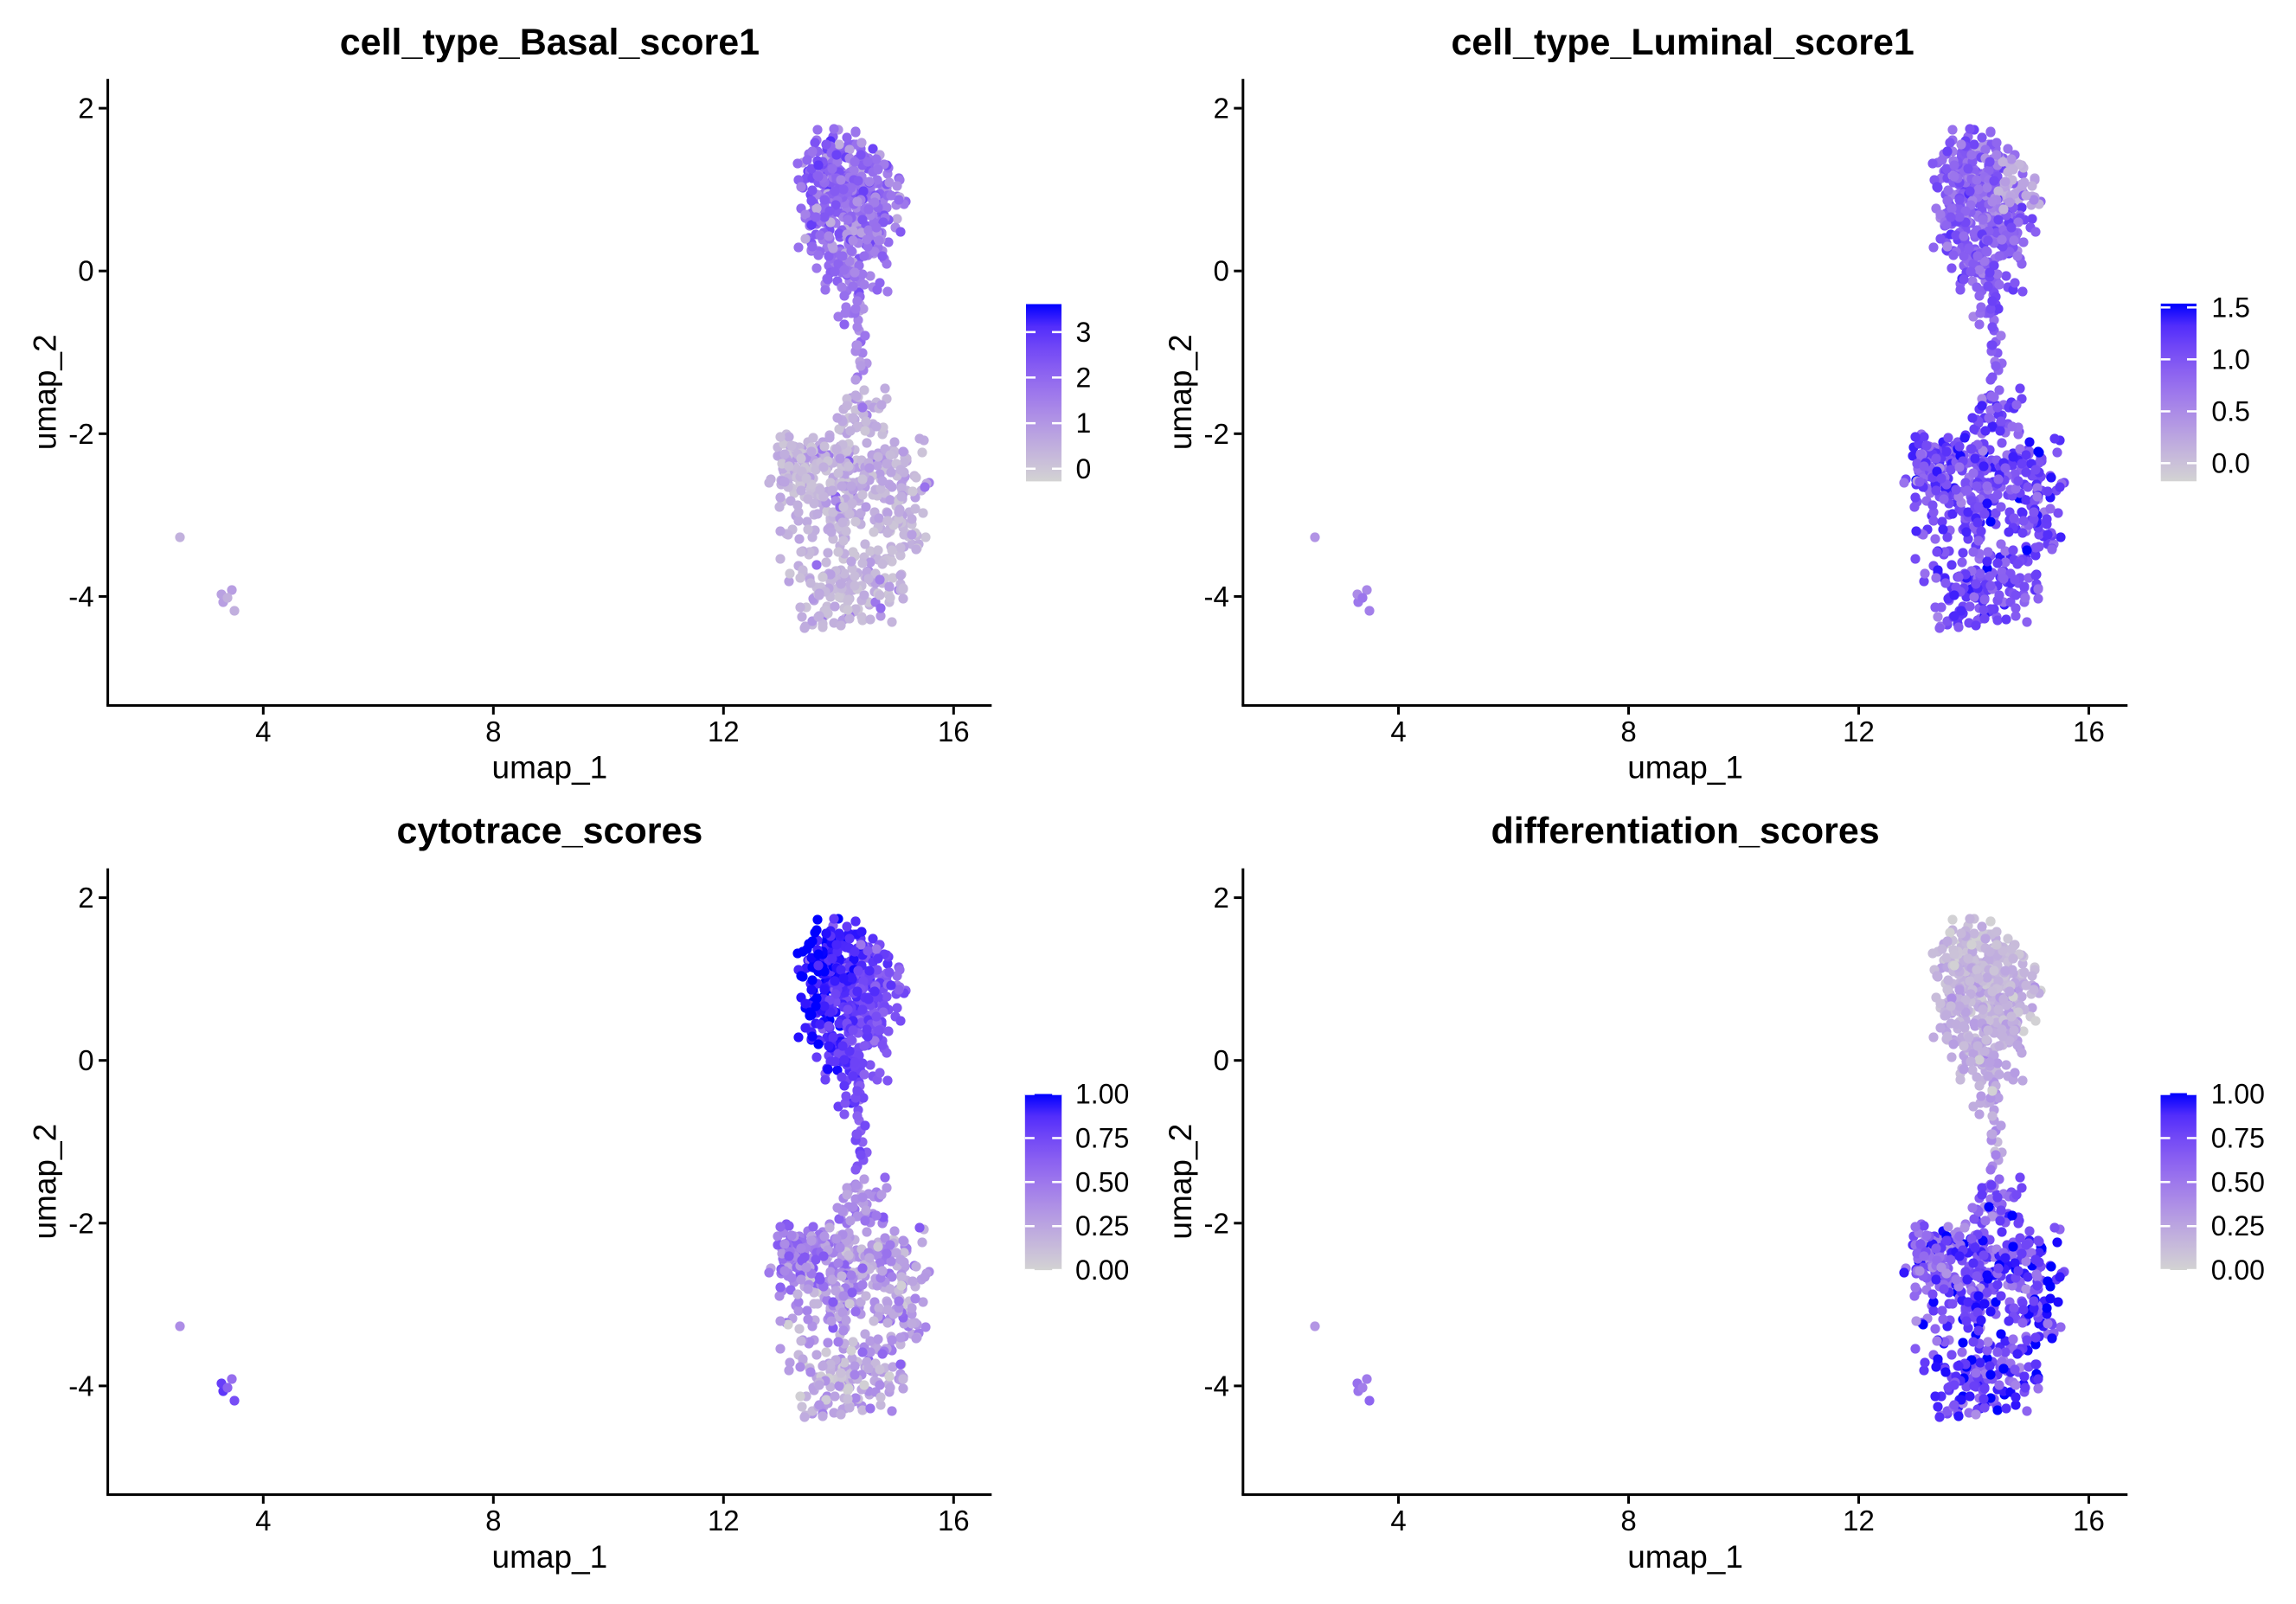  I want to click on svg-text: cytotrace_scores, so click(550, 831).